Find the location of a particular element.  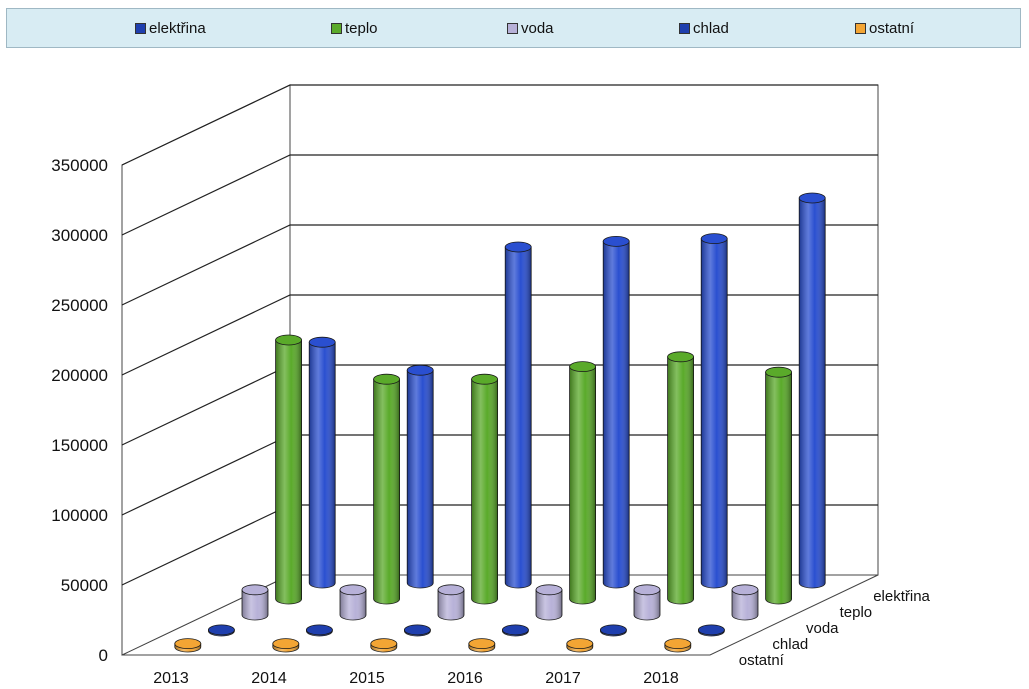

x-tick-label: 2015 is located at coordinates (367, 678).